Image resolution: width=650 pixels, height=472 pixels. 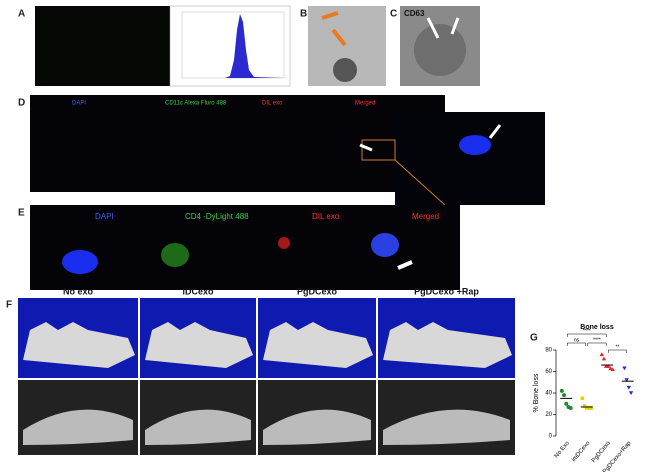 I want to click on significance-label: ns, so click(x=577, y=340).